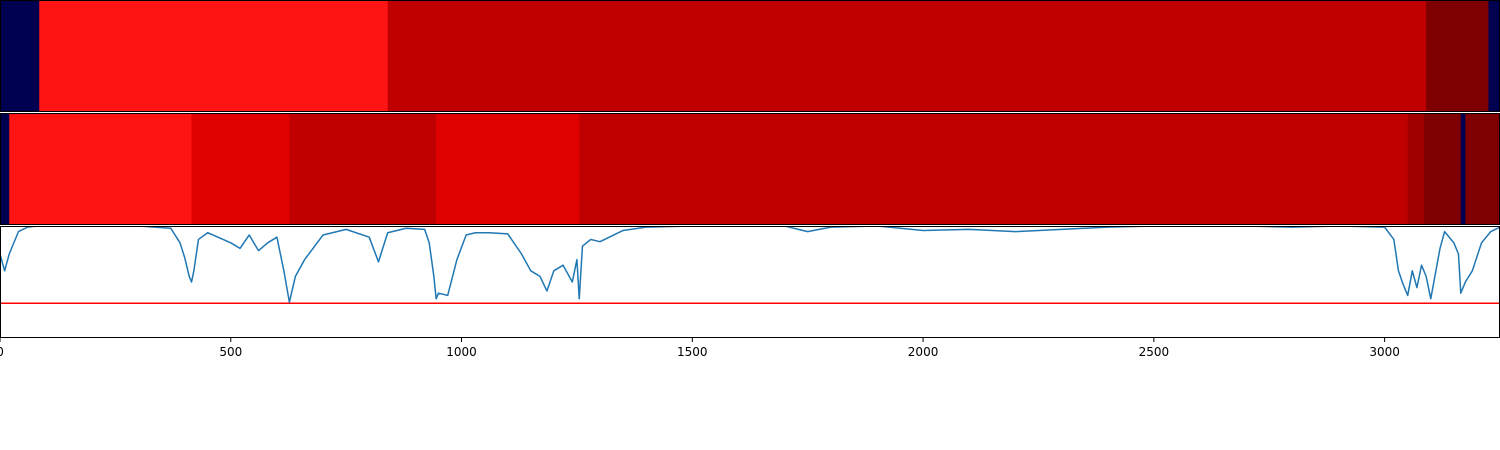 The image size is (1500, 450). What do you see at coordinates (2, 352) in the screenshot?
I see `x-tick-label: 0` at bounding box center [2, 352].